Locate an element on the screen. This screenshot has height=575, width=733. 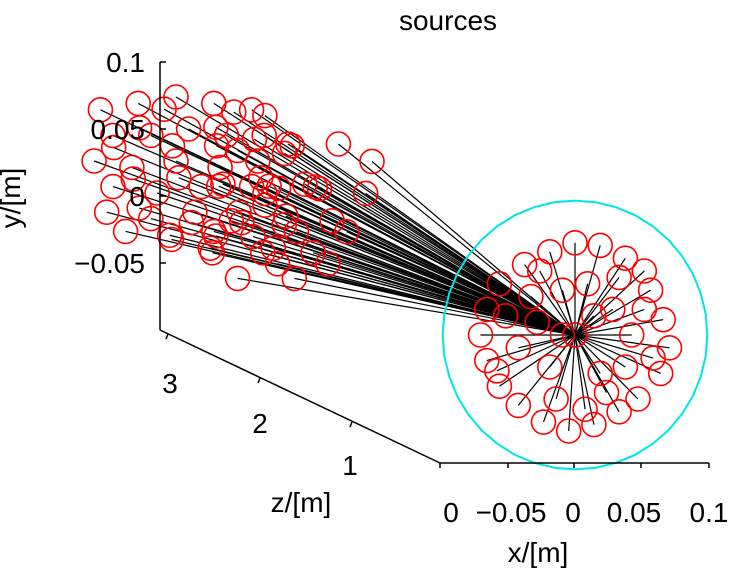
chart-title: sources is located at coordinates (448, 20).